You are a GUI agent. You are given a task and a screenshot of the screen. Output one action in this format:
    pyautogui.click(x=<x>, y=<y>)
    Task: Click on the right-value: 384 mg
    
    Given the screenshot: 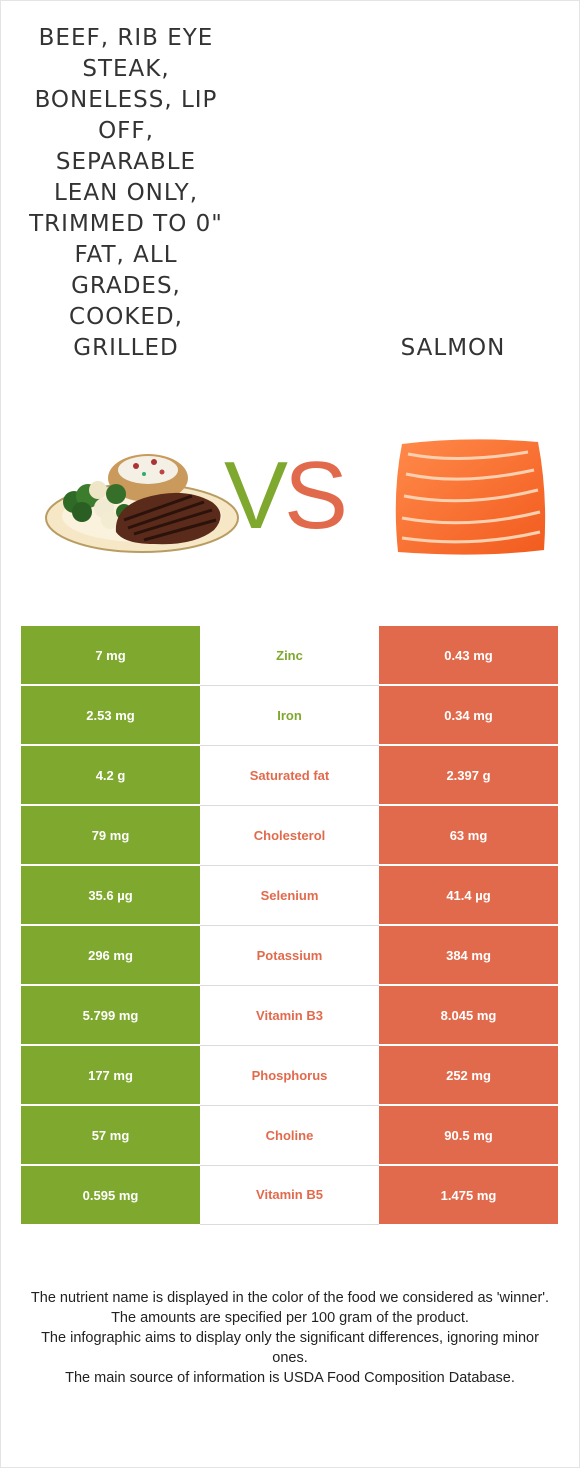 What is the action you would take?
    pyautogui.click(x=468, y=955)
    